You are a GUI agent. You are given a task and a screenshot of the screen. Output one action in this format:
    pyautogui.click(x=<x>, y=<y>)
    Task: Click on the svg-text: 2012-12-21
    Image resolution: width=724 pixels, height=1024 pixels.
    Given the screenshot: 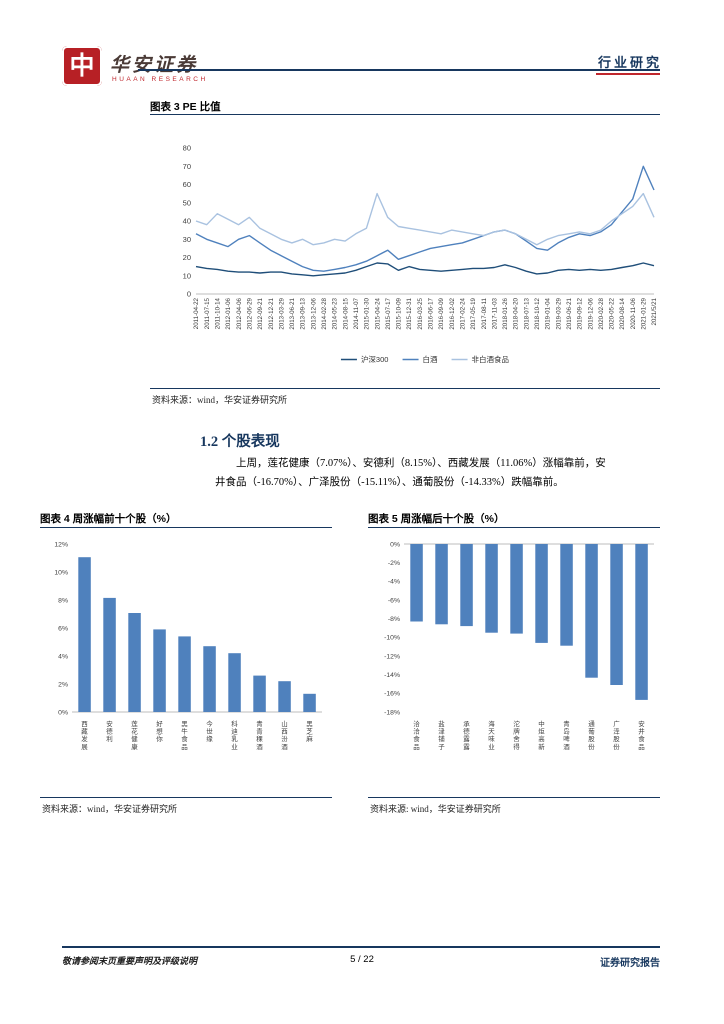 What is the action you would take?
    pyautogui.click(x=271, y=313)
    